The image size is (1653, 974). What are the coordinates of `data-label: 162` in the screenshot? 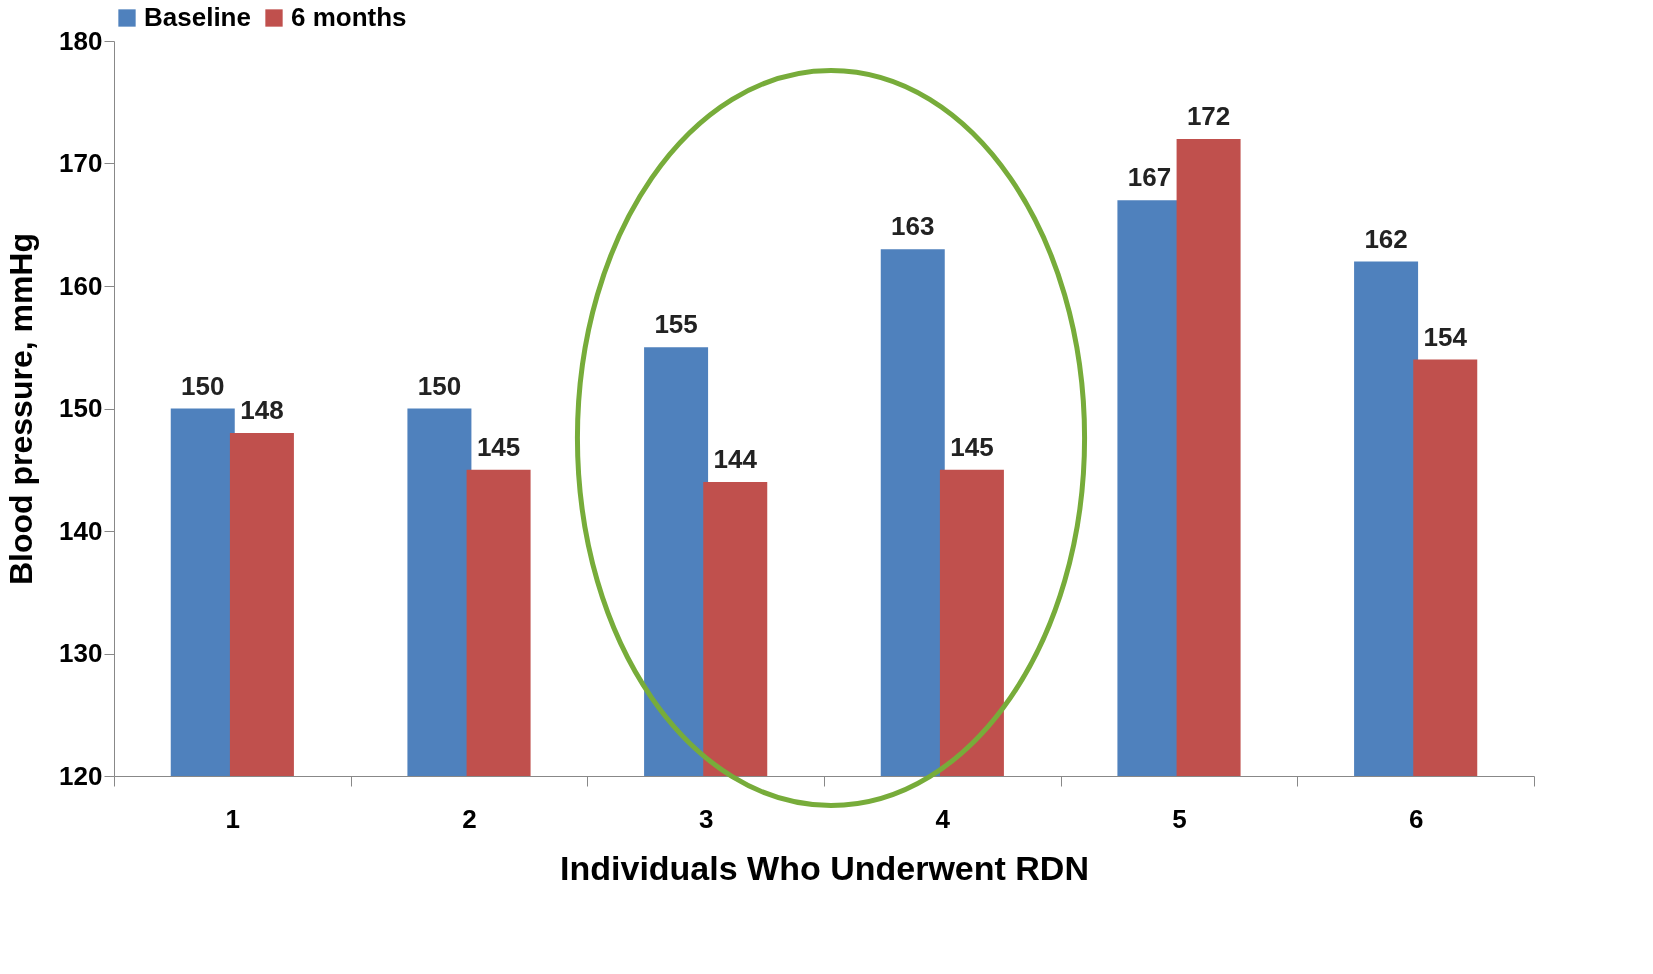 It's located at (1386, 238).